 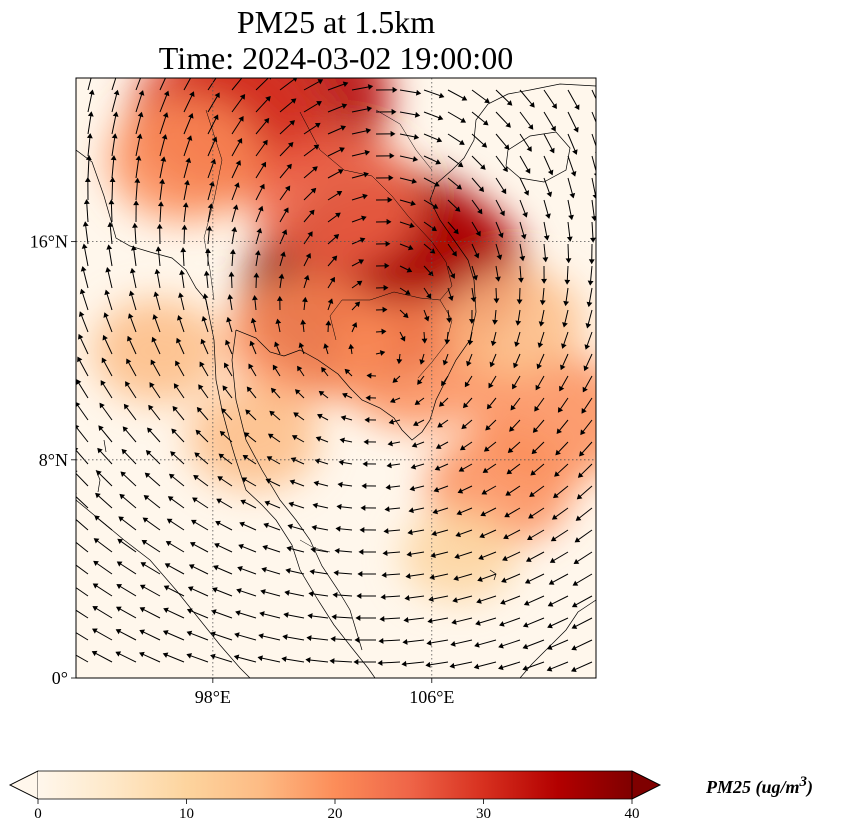 What do you see at coordinates (632, 814) in the screenshot?
I see `colorbar-tick-label-4: 40` at bounding box center [632, 814].